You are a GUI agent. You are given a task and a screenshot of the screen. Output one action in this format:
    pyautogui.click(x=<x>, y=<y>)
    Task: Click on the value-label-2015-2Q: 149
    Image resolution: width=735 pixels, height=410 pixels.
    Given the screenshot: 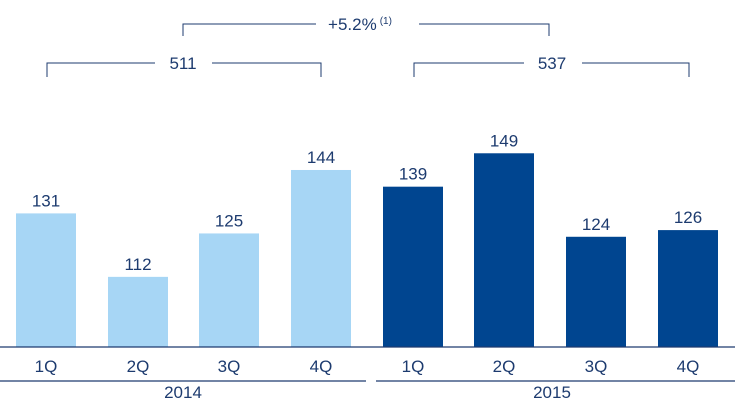 What is the action you would take?
    pyautogui.click(x=504, y=140)
    